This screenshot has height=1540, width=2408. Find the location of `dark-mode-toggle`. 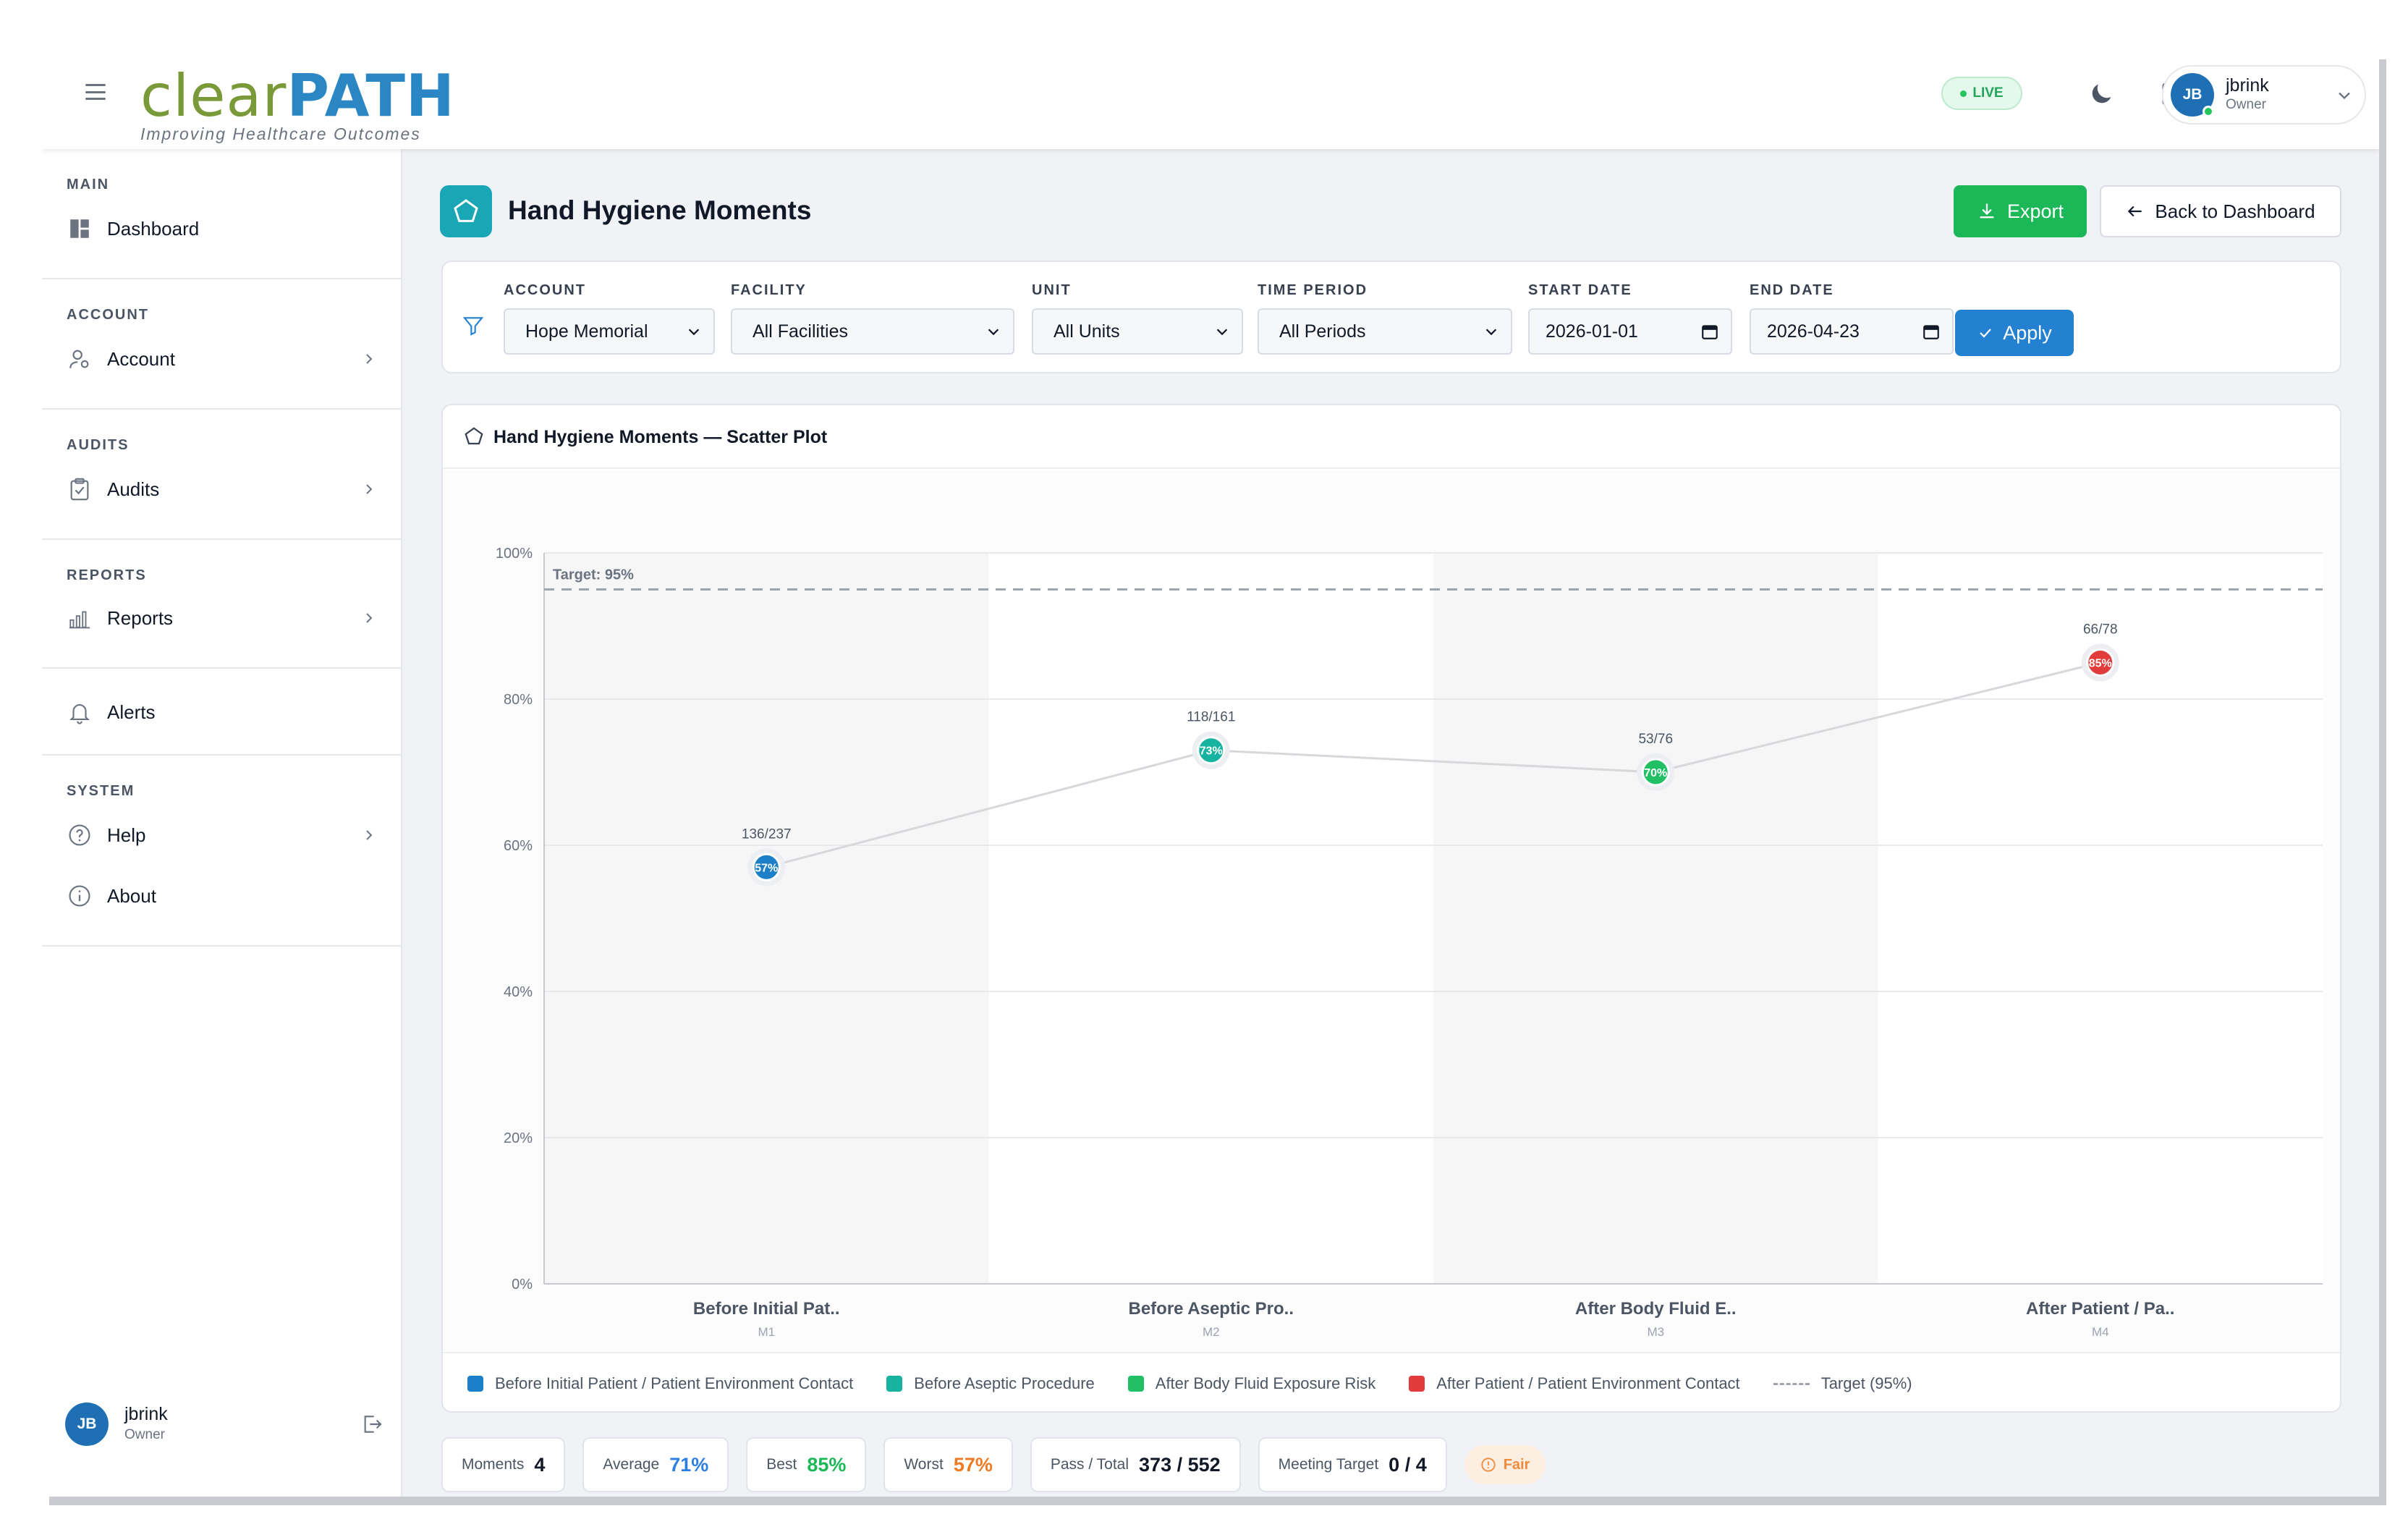

dark-mode-toggle is located at coordinates (2101, 94).